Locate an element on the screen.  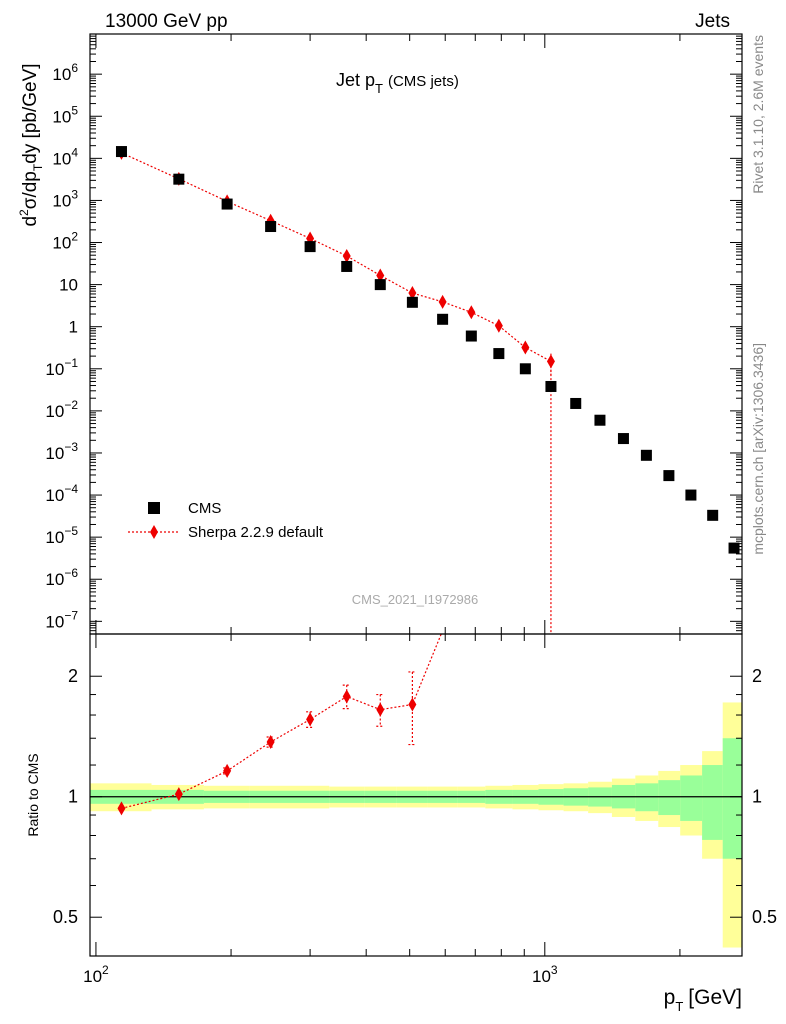
y-tick-label: 10⁻⁷ is located at coordinates (61, 619).